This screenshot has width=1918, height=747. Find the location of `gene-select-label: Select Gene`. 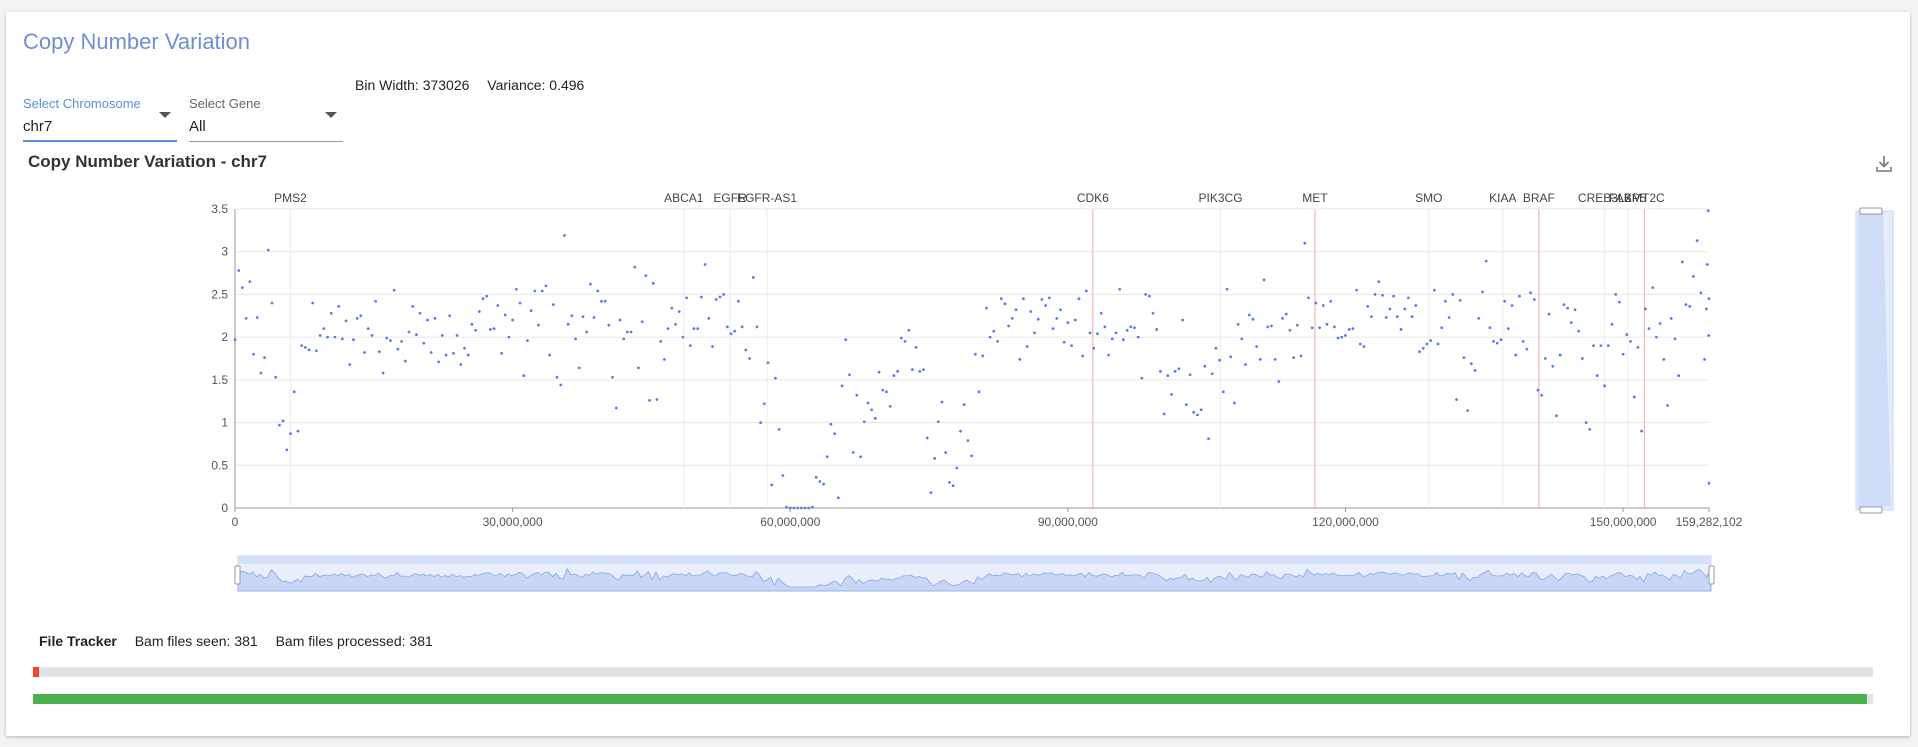

gene-select-label: Select Gene is located at coordinates (225, 103).